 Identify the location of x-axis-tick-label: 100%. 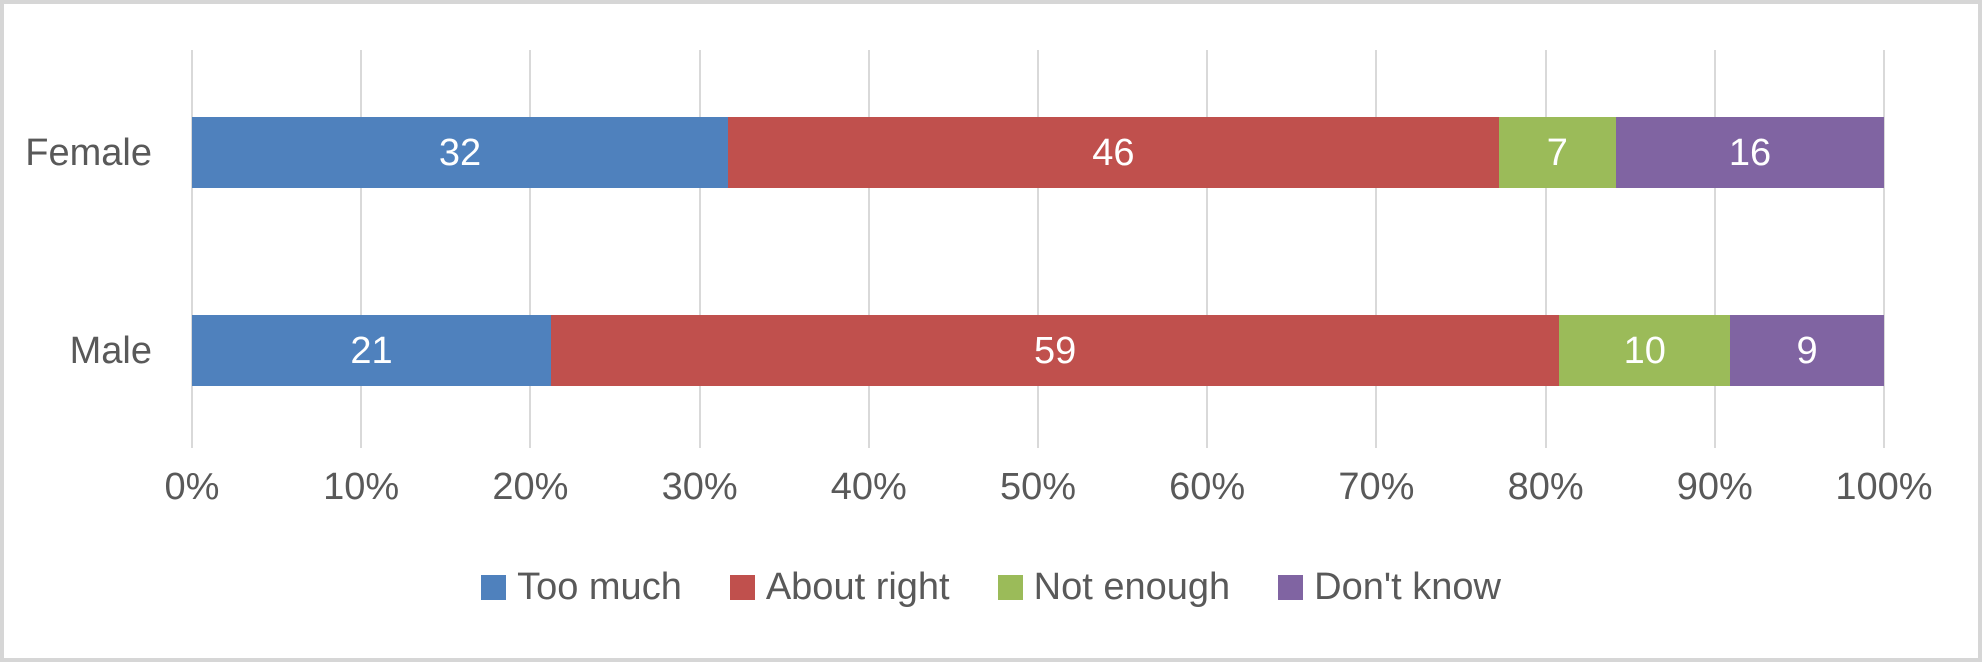
(1884, 487).